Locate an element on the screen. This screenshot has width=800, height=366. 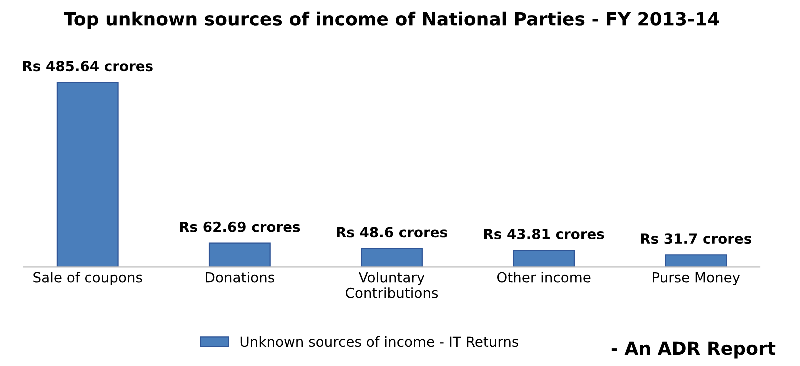
data-label: Rs 31.7 crores is located at coordinates (696, 239).